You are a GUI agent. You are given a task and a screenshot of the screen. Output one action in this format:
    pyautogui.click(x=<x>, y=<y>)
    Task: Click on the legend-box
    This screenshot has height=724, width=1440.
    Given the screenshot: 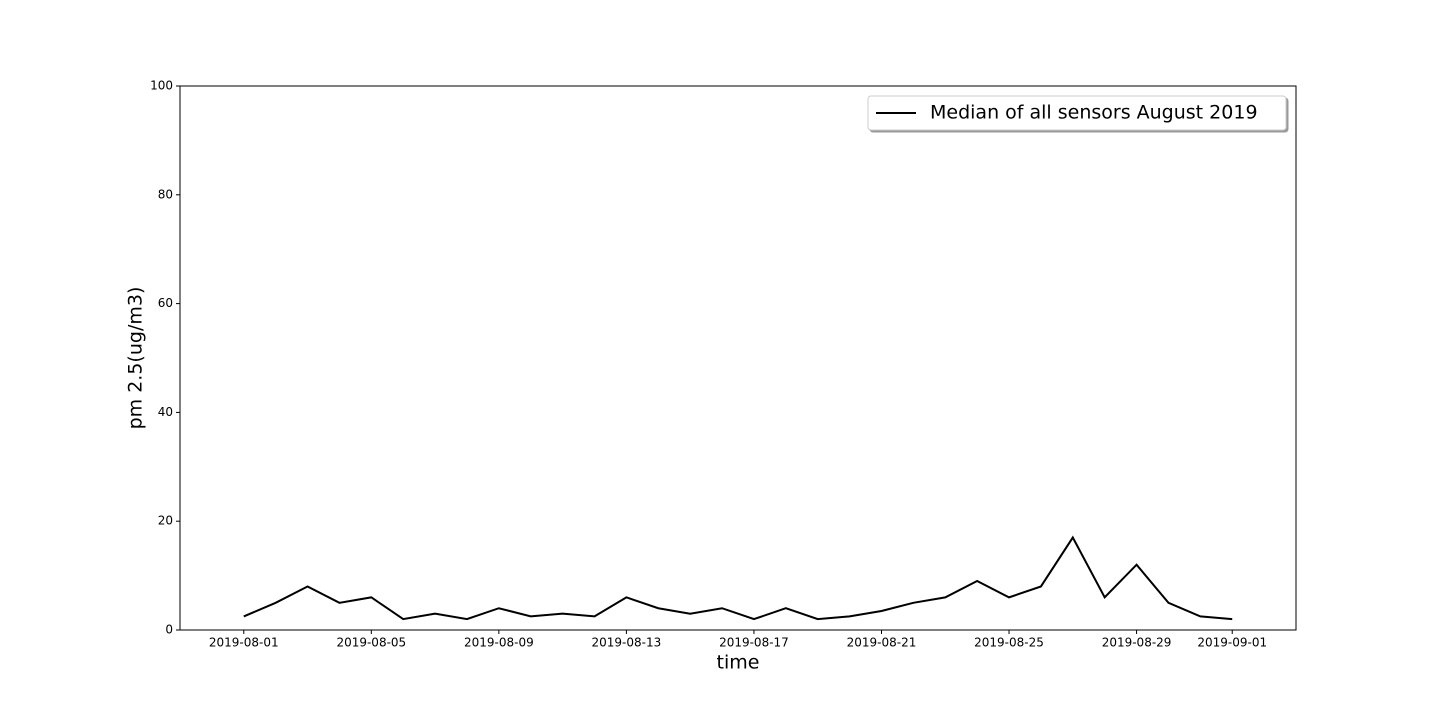 What is the action you would take?
    pyautogui.click(x=1077, y=113)
    